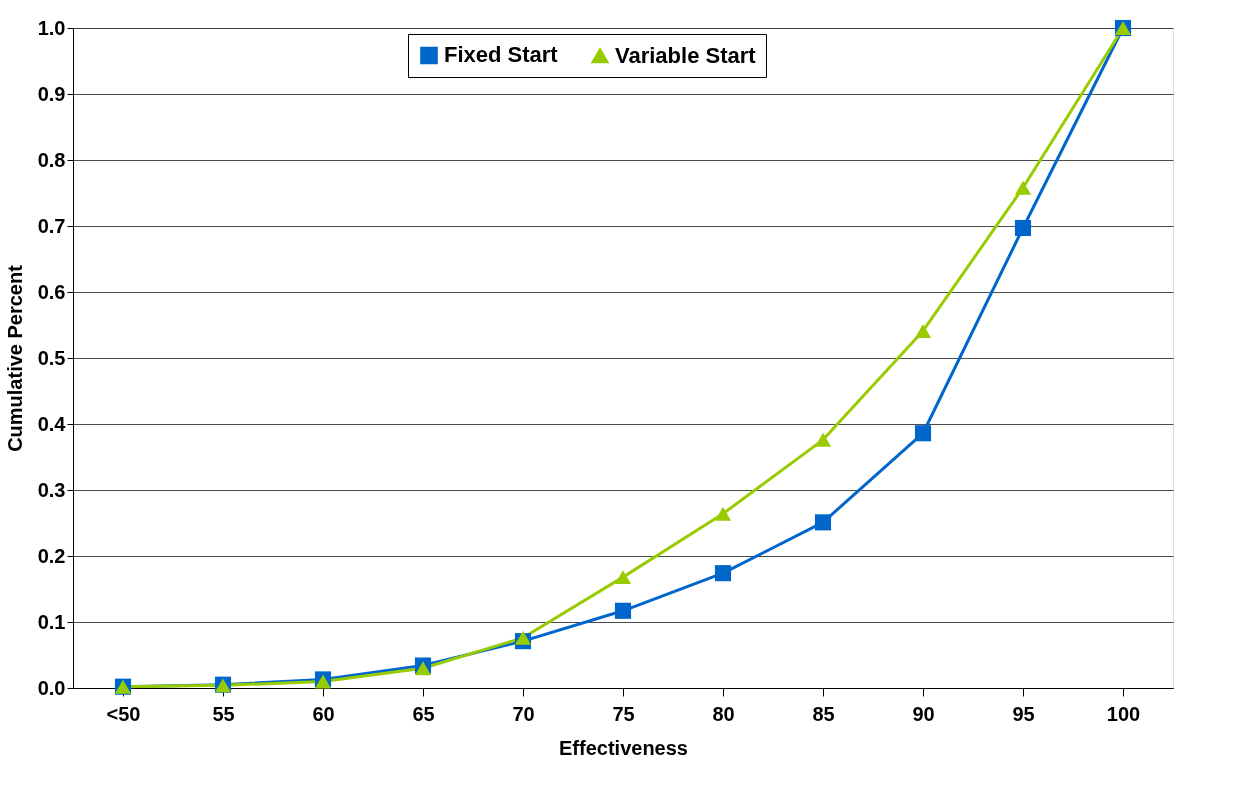 This screenshot has width=1233, height=791. Describe the element at coordinates (51, 489) in the screenshot. I see `y-tick-label: 0.3` at that location.